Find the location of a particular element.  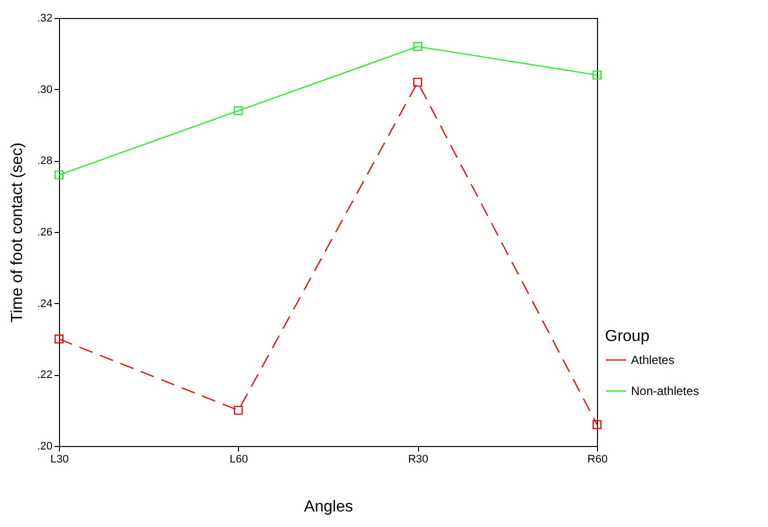

y-tick-label: .24 is located at coordinates (44, 304).